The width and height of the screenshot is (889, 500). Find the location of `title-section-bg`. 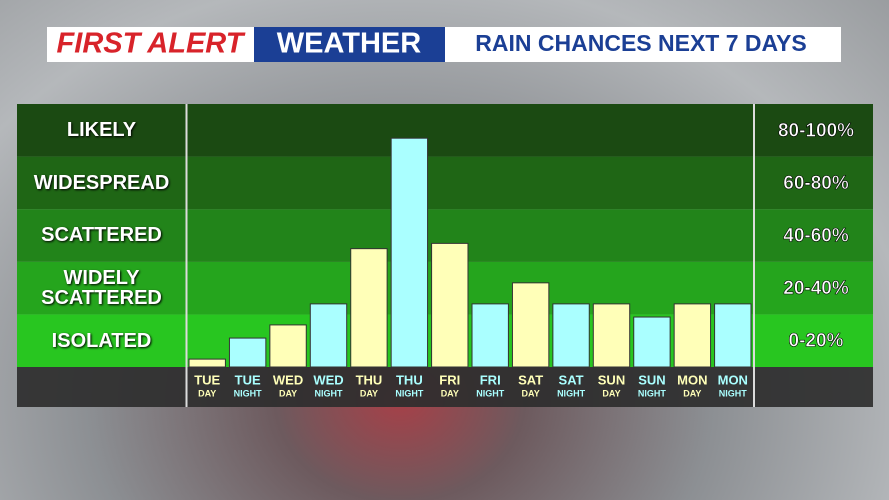

title-section-bg is located at coordinates (349, 44).